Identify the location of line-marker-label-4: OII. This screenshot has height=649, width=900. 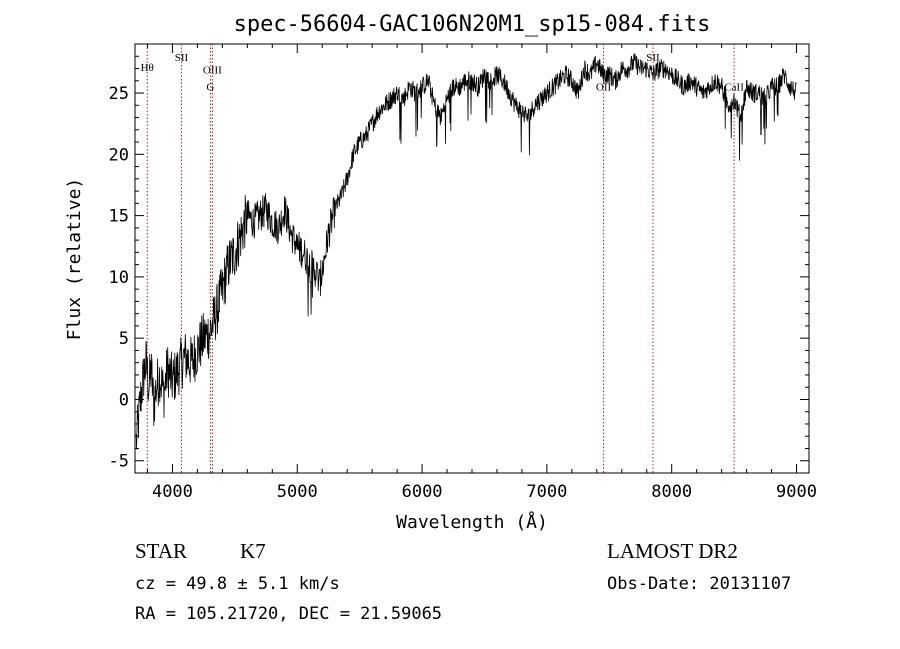
(604, 88).